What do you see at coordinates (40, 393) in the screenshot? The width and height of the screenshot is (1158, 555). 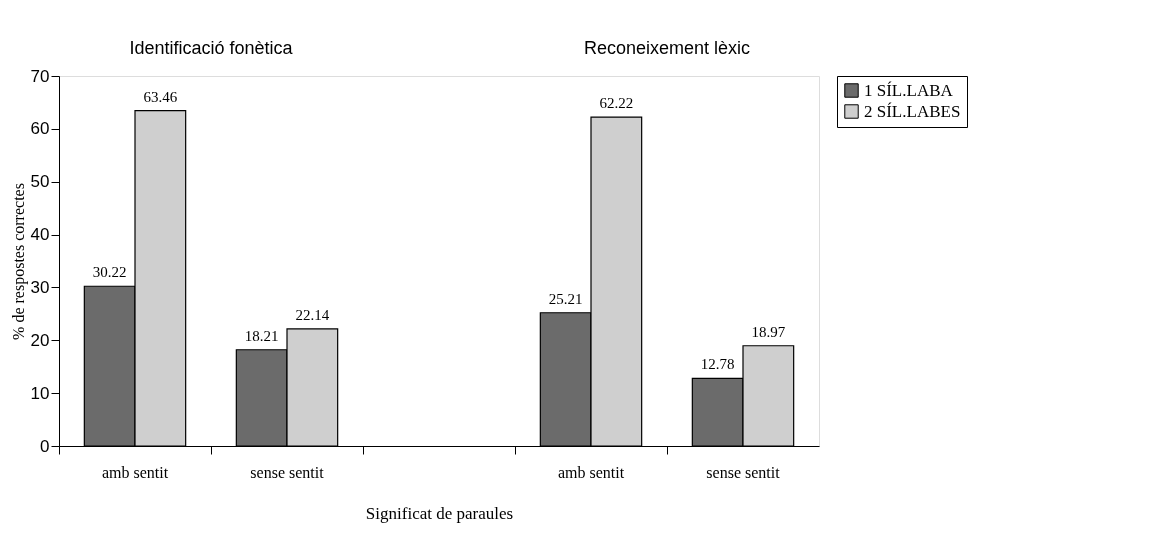 I see `y-tick-label: 10` at bounding box center [40, 393].